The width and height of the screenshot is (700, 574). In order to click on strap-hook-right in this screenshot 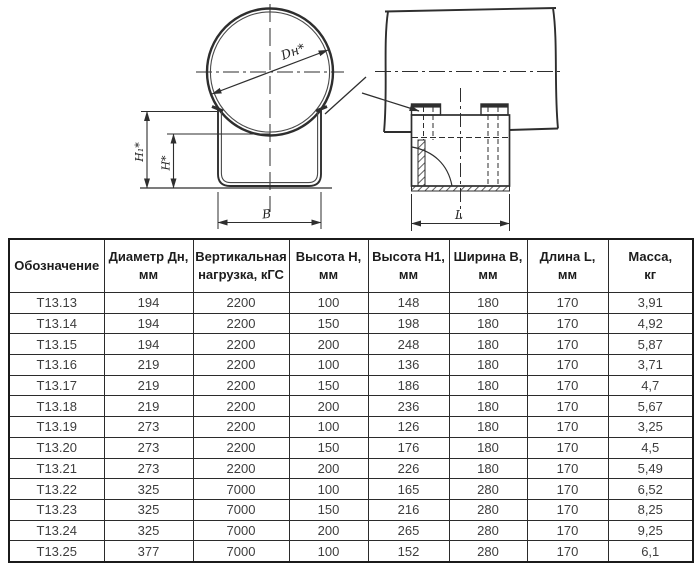, I will do `click(321, 109)`.